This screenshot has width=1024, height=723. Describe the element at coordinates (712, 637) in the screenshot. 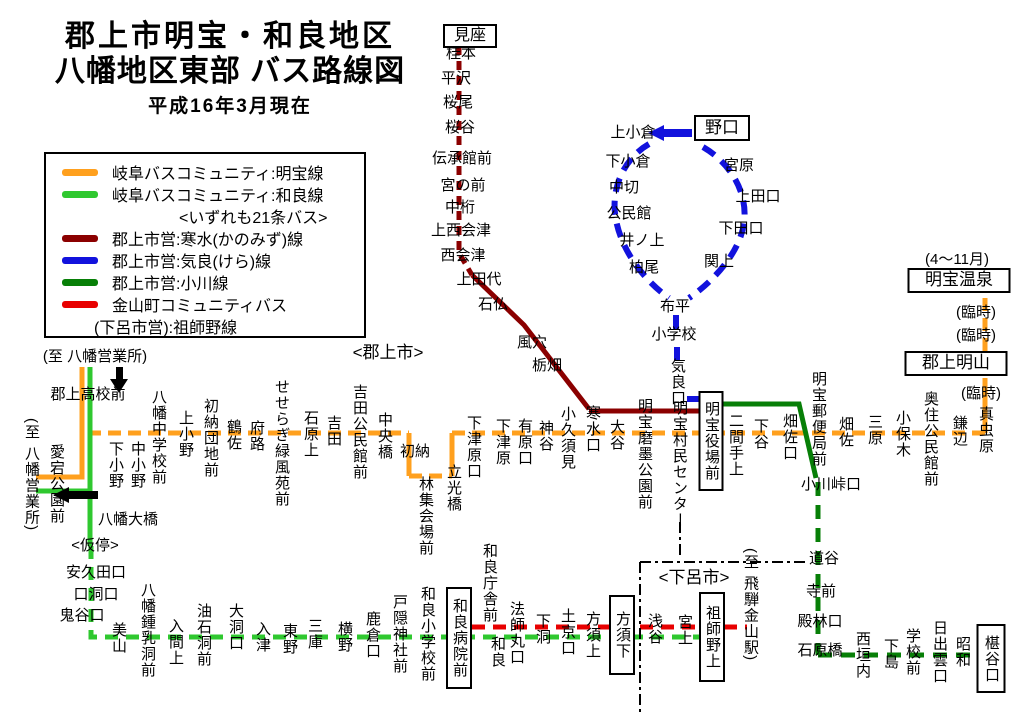

I see `terminal-box: 祖師野上` at that location.